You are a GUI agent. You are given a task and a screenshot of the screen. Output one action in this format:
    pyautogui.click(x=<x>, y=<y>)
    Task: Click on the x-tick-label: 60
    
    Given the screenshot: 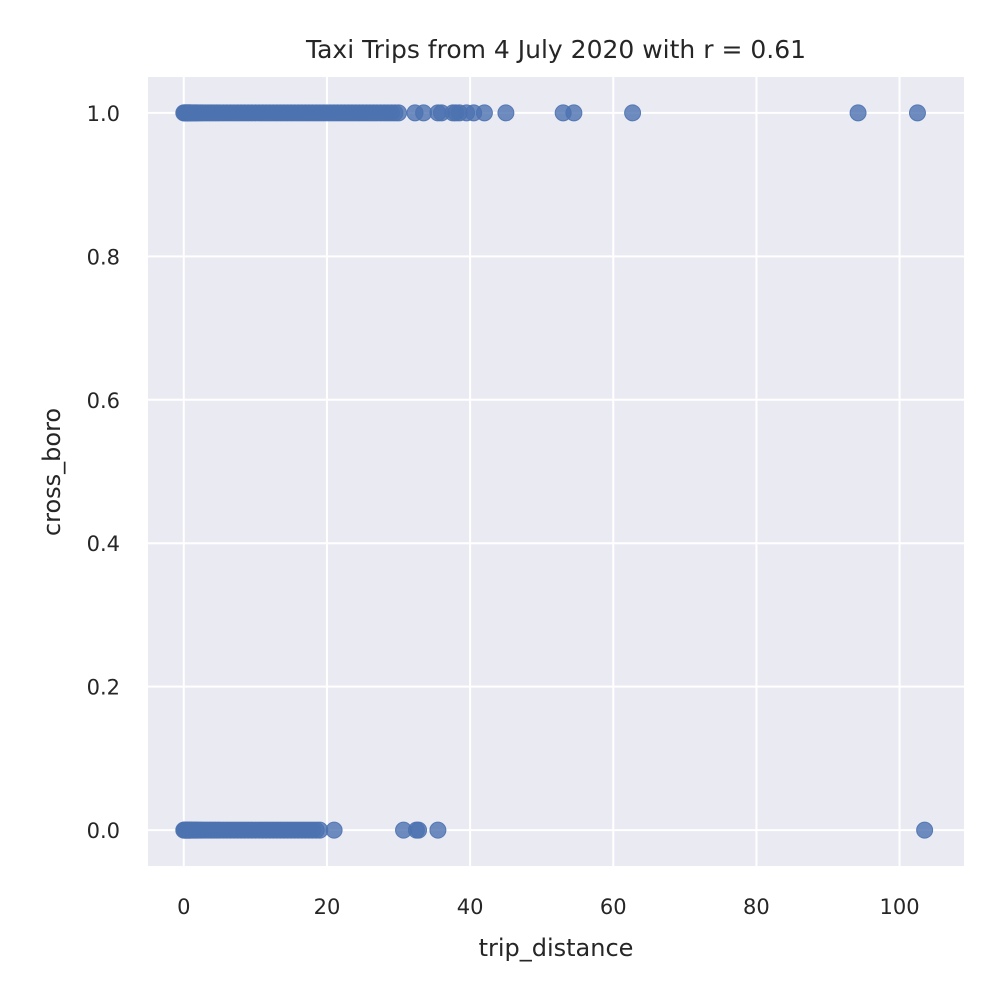 What is the action you would take?
    pyautogui.click(x=613, y=907)
    